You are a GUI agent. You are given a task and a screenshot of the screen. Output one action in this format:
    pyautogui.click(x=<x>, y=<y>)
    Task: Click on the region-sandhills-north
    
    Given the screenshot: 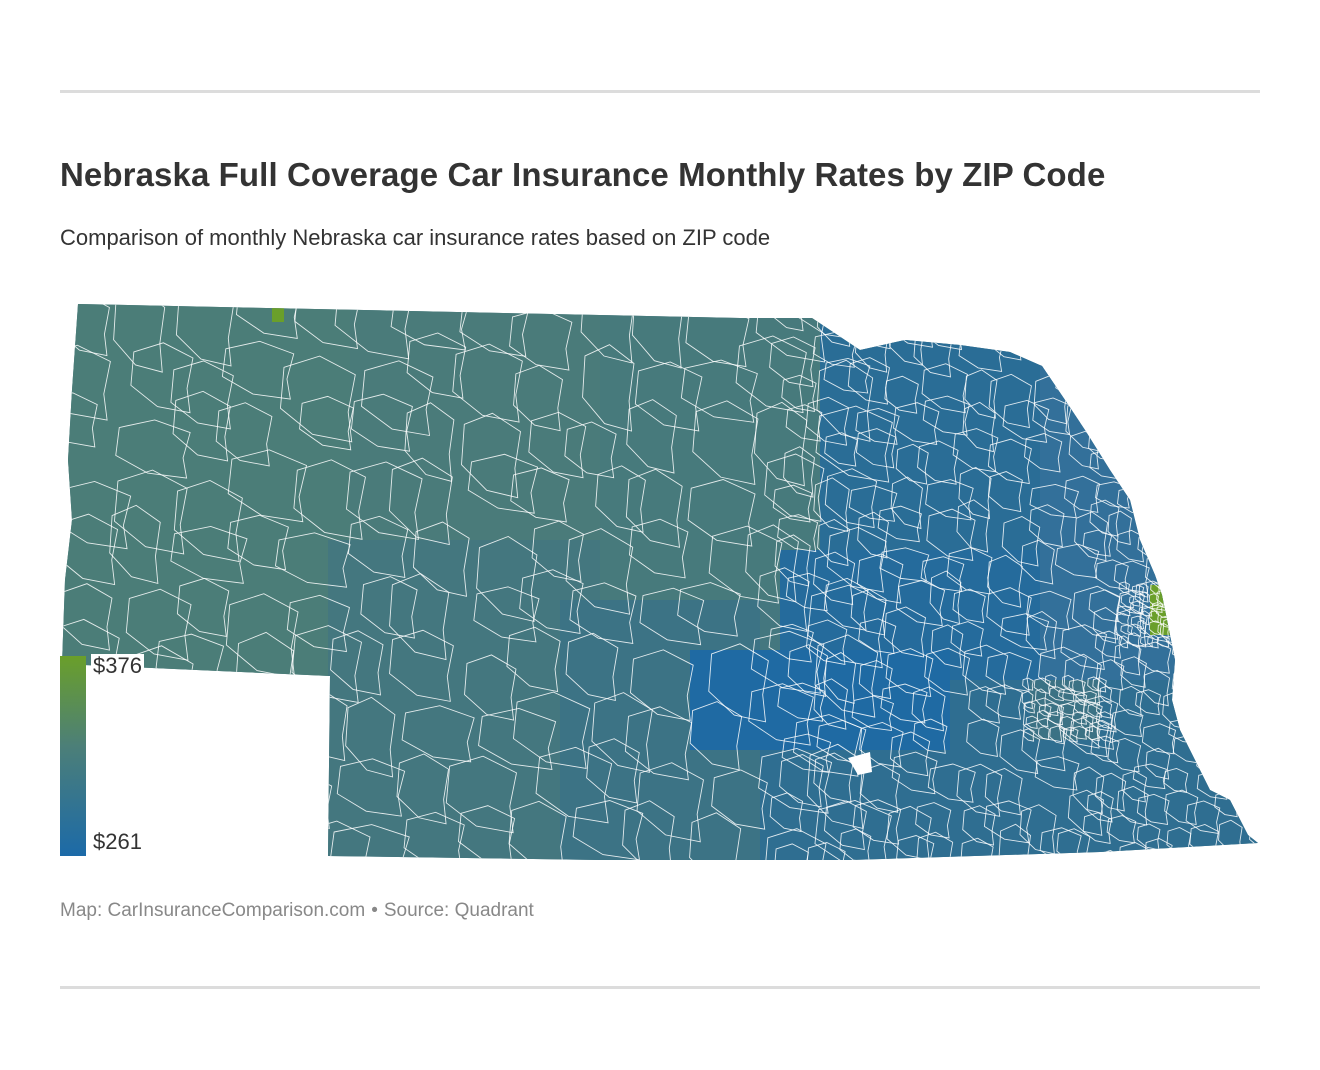 What is the action you would take?
    pyautogui.click(x=475, y=422)
    